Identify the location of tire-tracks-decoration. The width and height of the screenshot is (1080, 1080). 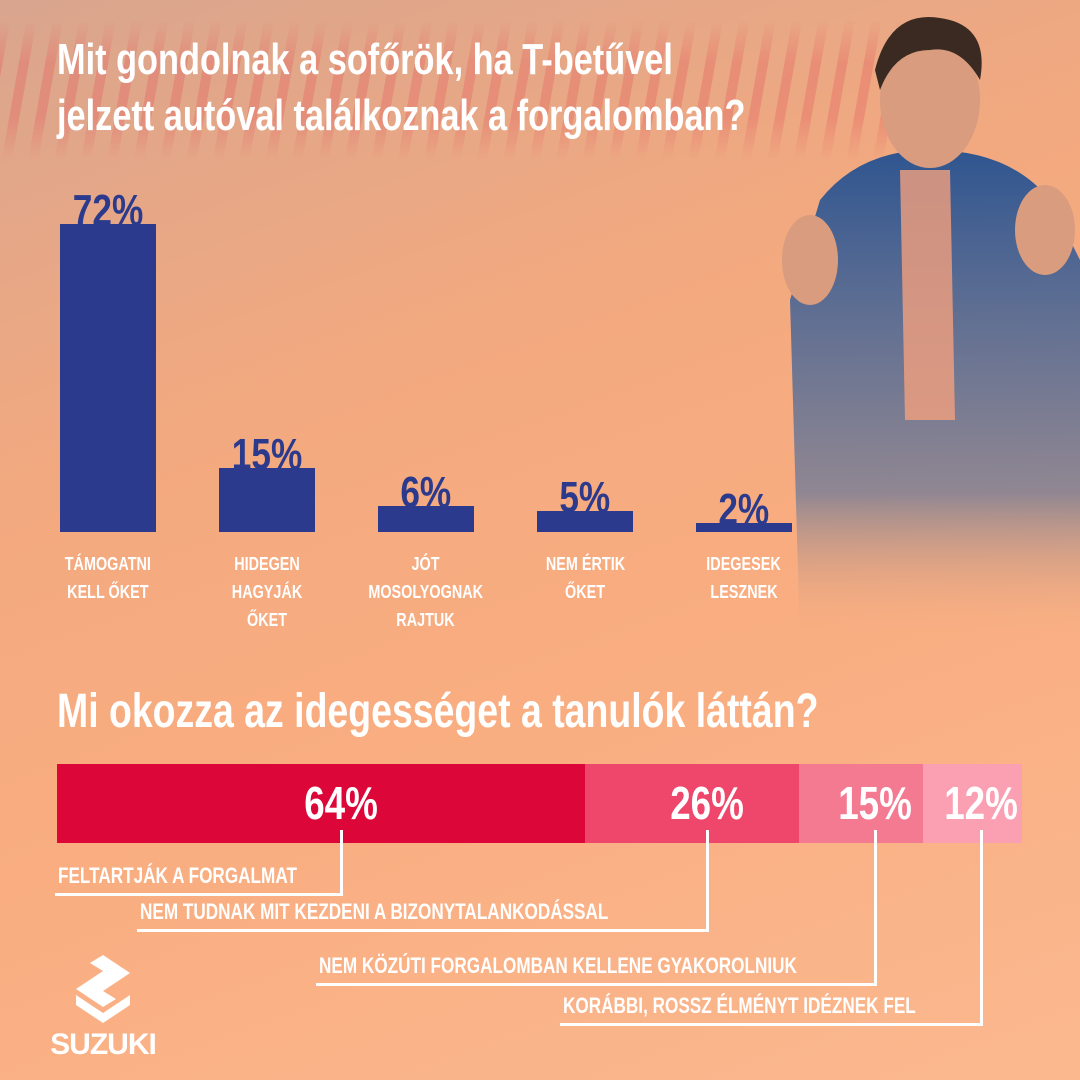
(450, 90).